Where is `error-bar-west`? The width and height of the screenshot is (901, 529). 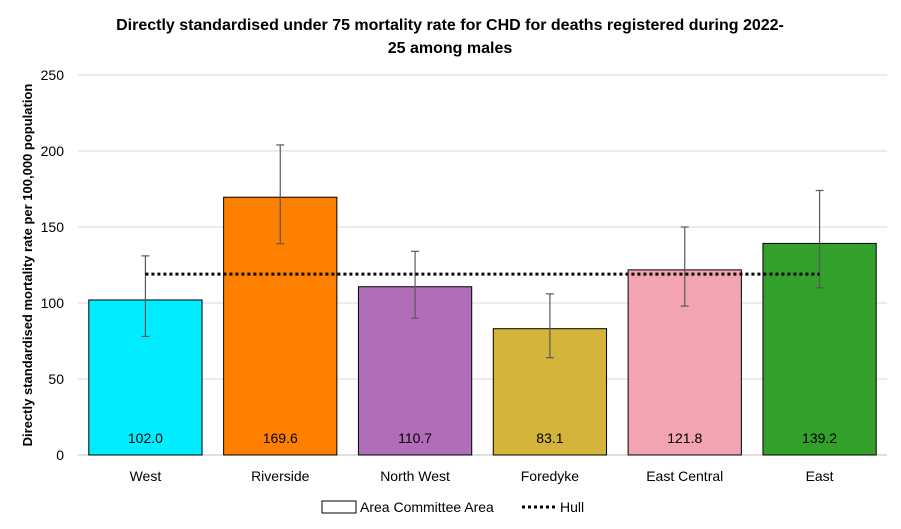
error-bar-west is located at coordinates (145, 296).